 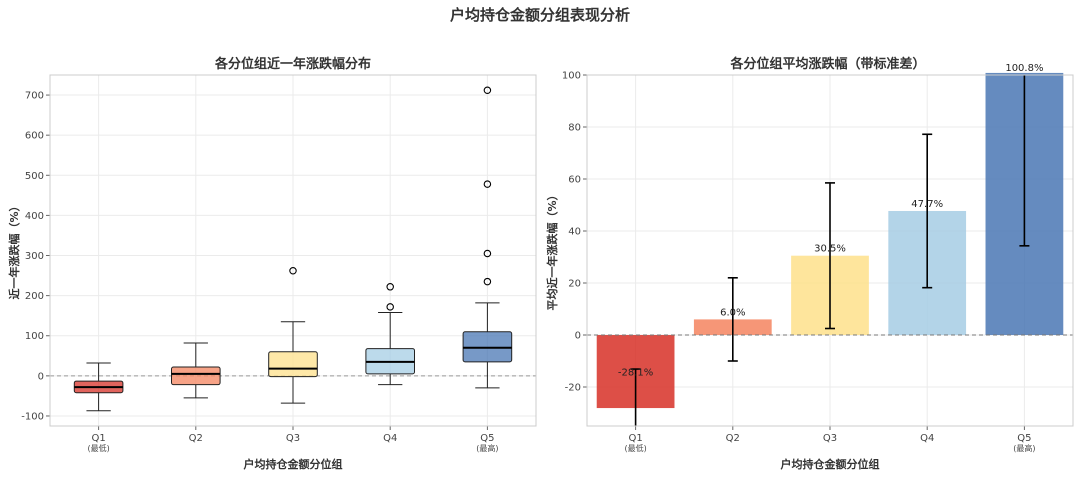 What do you see at coordinates (292, 64) in the screenshot?
I see `box-plot-title: 各分位组近一年涨跌幅分布` at bounding box center [292, 64].